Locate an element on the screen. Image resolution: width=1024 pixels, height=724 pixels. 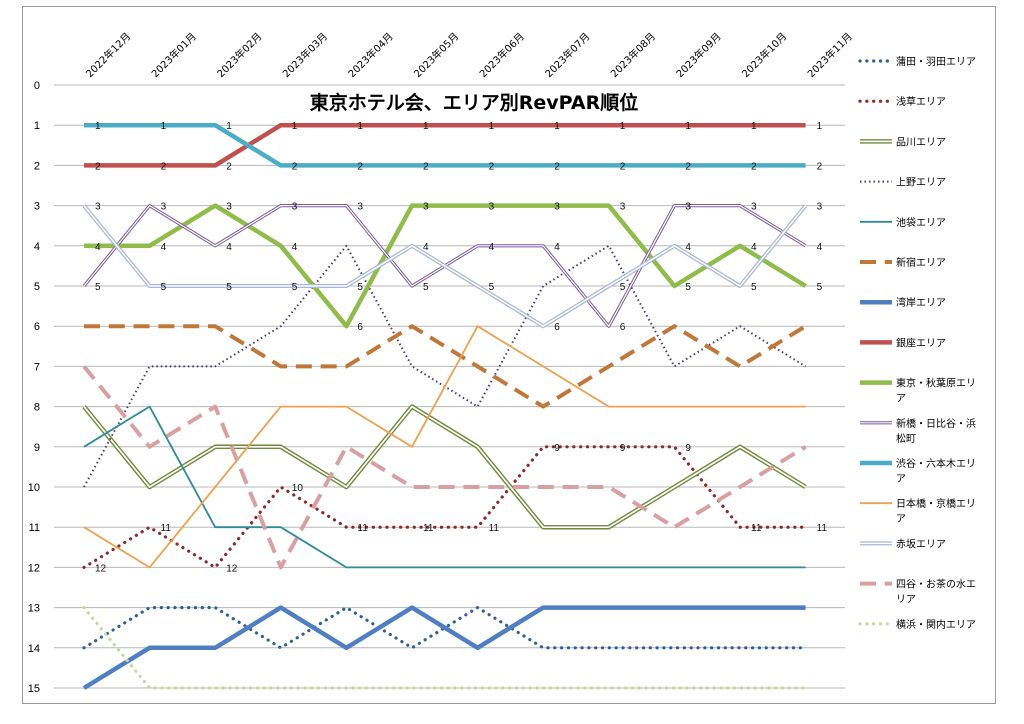
x-tick-label: 2023年05月 is located at coordinates (436, 55).